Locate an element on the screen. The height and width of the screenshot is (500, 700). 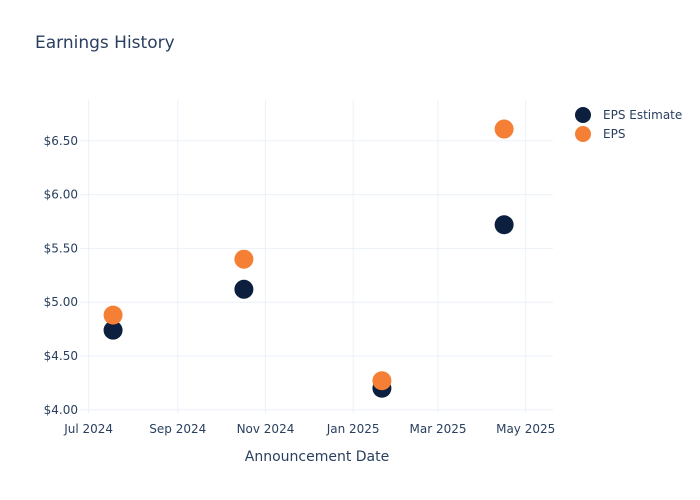
y-axis-ticks: $4.00 $4.50 $5.00 $5.50 $6.00 $6.50 is located at coordinates (61, 275).